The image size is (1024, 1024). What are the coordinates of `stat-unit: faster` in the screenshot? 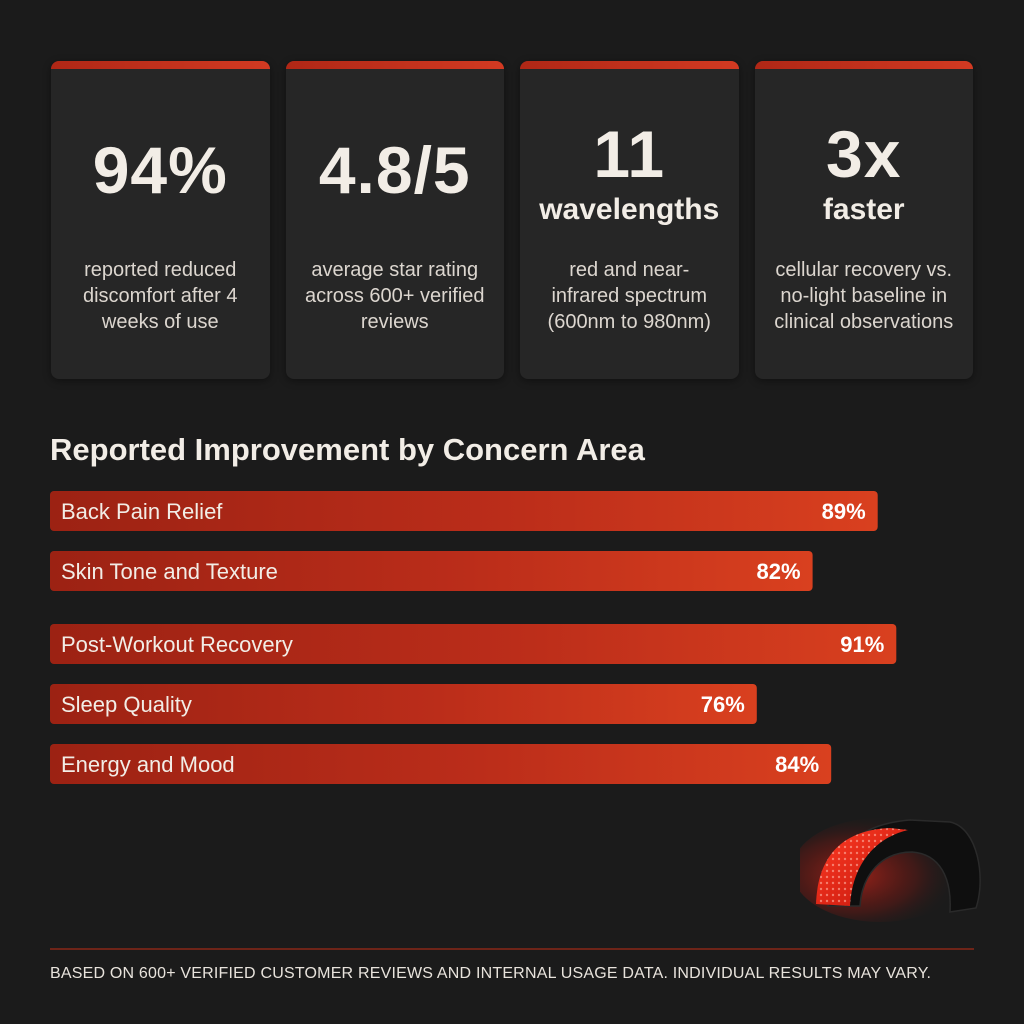 It's located at (863, 209).